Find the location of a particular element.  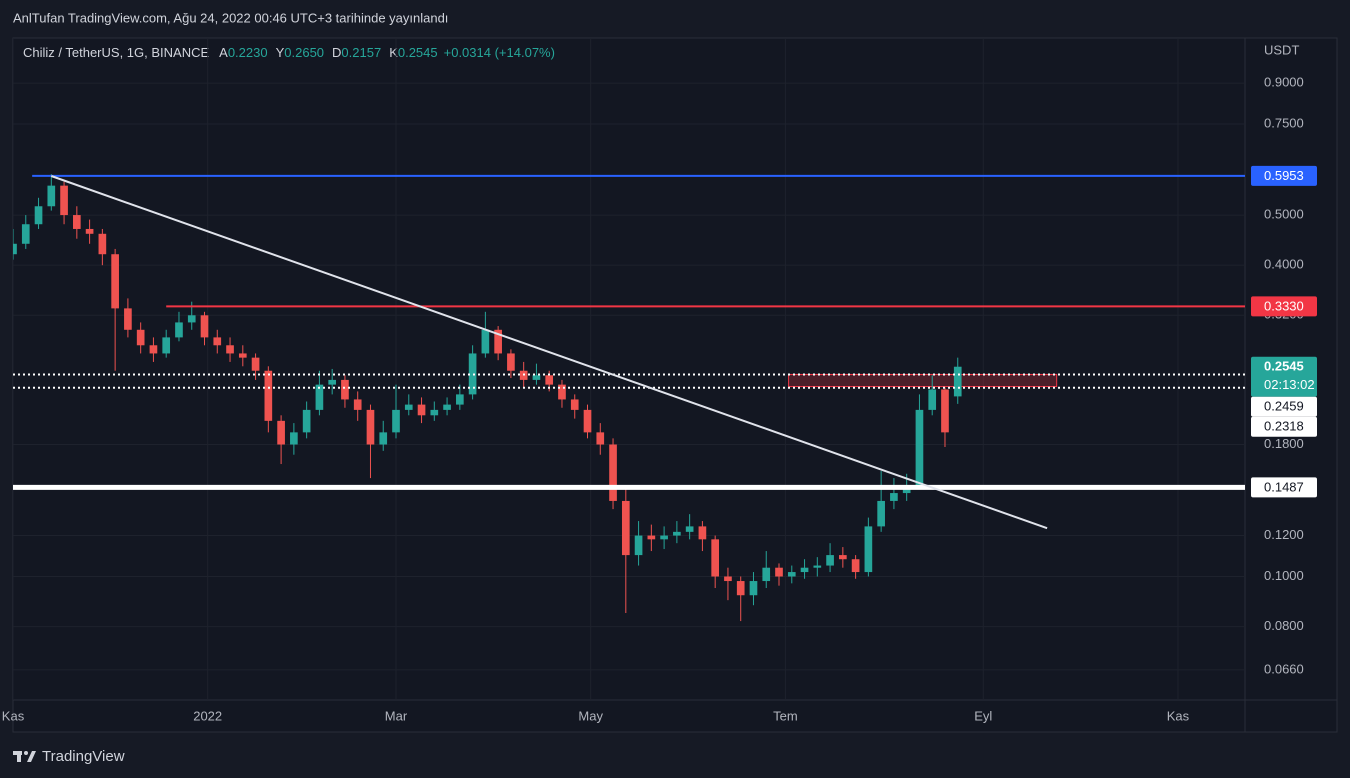

price-label: 0.3330 is located at coordinates (1284, 305).